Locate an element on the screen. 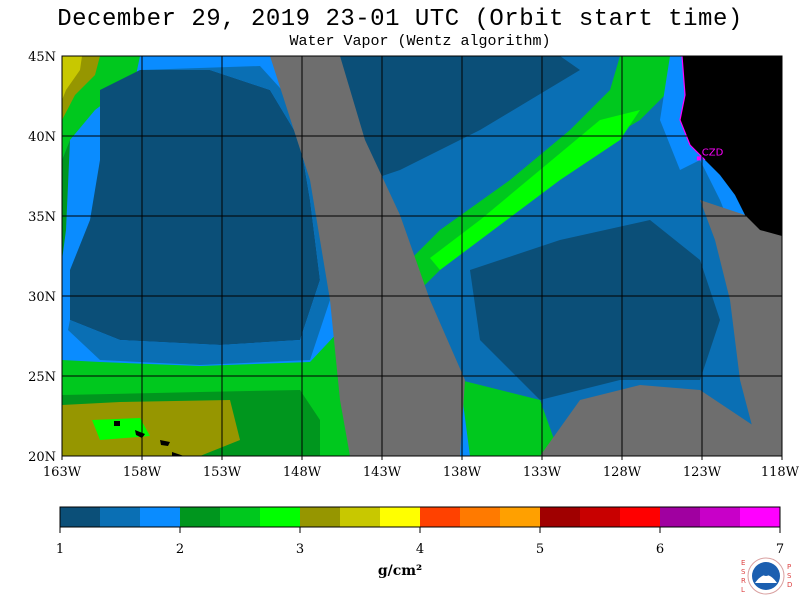 The width and height of the screenshot is (800, 600). svg-text: R is located at coordinates (743, 581).